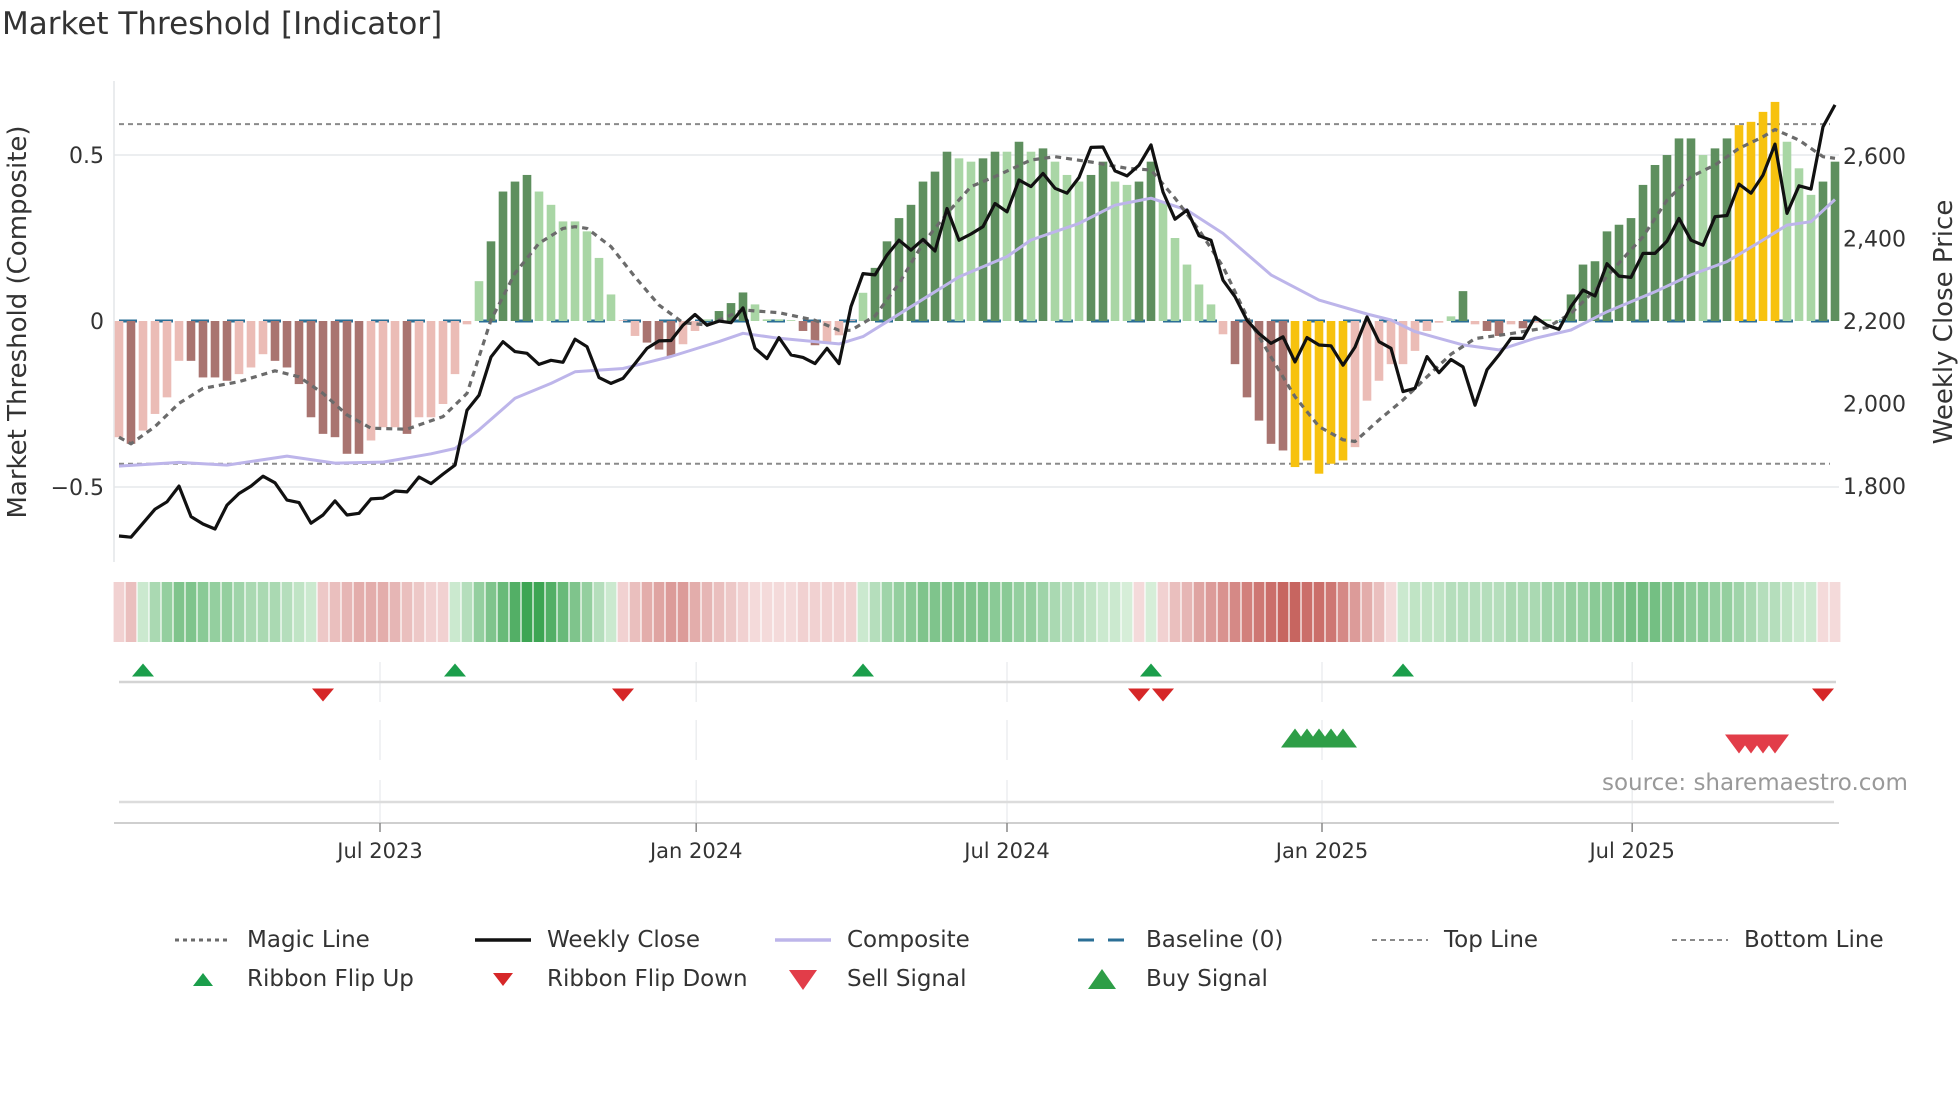  I want to click on legend-label: Weekly Close, so click(623, 940).